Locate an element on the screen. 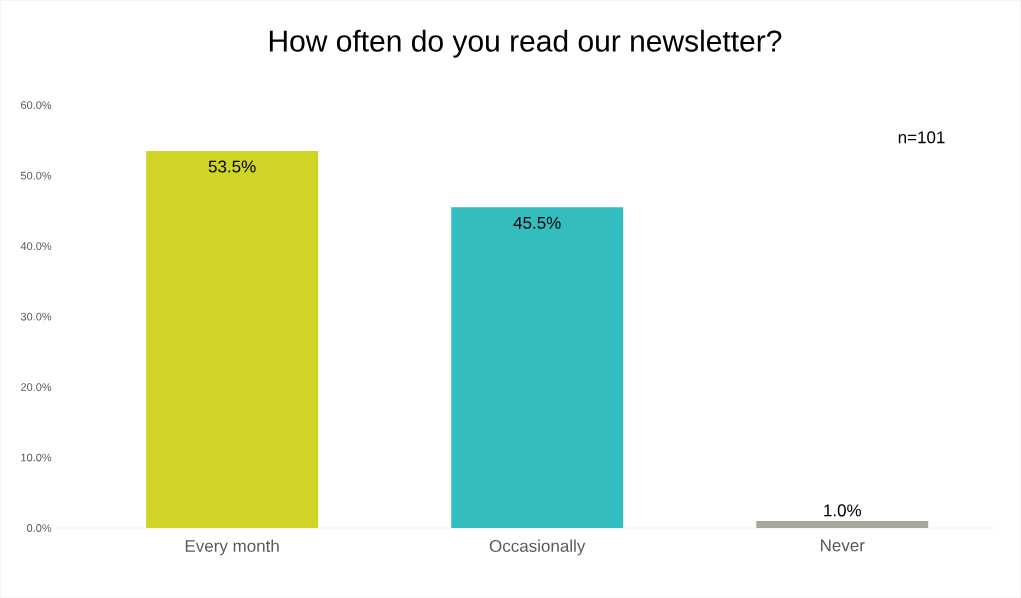 Image resolution: width=1021 pixels, height=598 pixels. x-tick-label: Never is located at coordinates (843, 545).